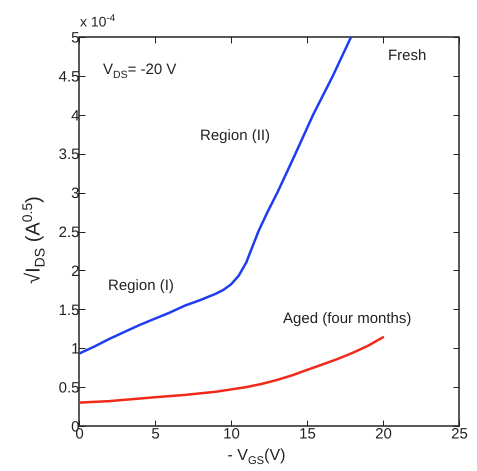 Image resolution: width=477 pixels, height=471 pixels. What do you see at coordinates (307, 434) in the screenshot?
I see `x-tick-label: 15` at bounding box center [307, 434].